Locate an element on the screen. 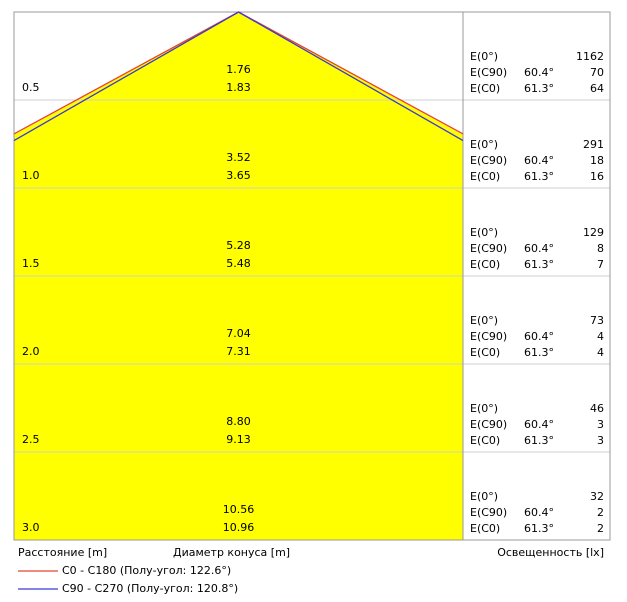  diameter-c0: 5.48 is located at coordinates (238, 263).